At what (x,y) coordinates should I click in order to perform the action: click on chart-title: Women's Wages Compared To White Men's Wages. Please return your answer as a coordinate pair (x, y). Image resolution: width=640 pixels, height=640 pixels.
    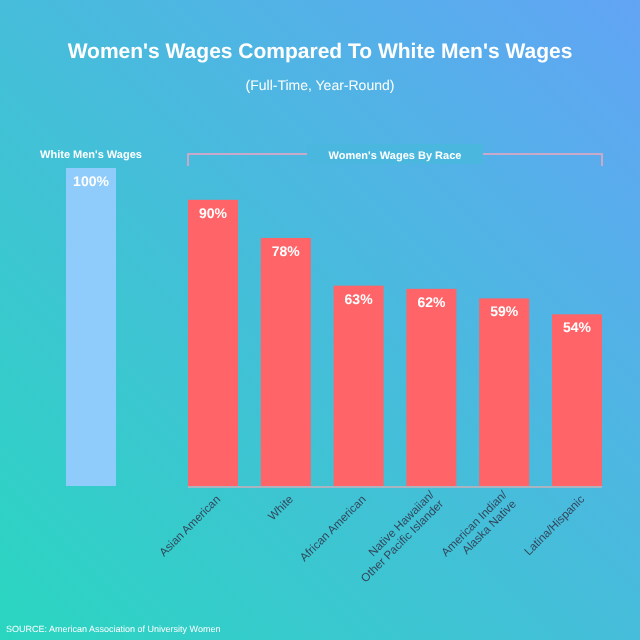
    Looking at the image, I should click on (320, 52).